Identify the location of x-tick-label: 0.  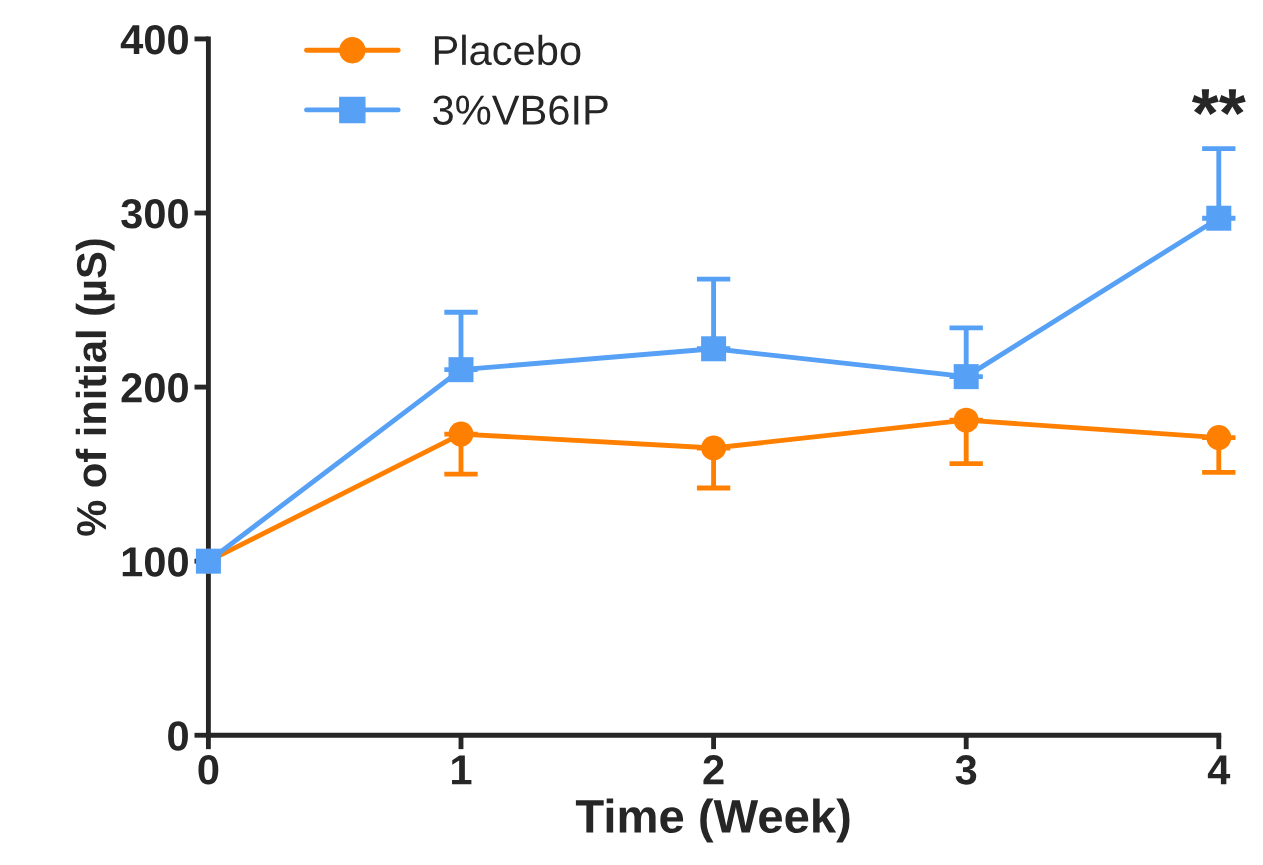
(208, 770).